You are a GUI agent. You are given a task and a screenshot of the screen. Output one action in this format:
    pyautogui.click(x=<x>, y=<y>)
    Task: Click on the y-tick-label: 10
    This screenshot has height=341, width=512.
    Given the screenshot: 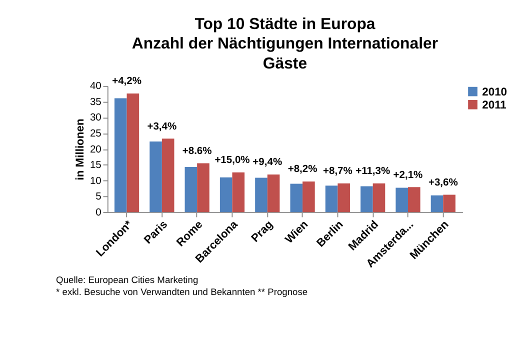 What is the action you would take?
    pyautogui.click(x=96, y=181)
    